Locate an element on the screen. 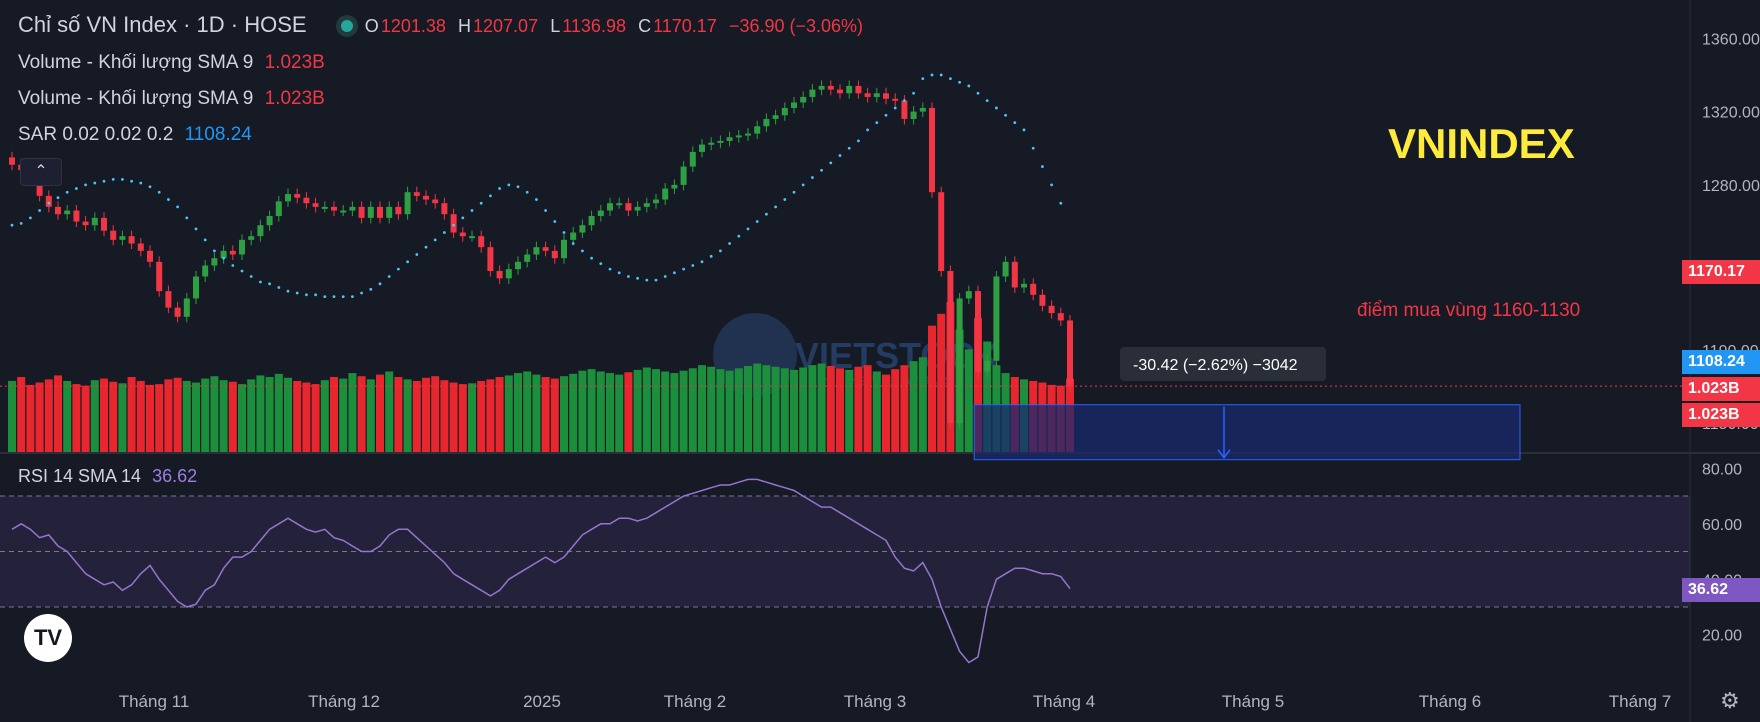 The image size is (1760, 722). volume-legend-2: Volume - Khối lượng SMA 9 1.023B is located at coordinates (174, 99).